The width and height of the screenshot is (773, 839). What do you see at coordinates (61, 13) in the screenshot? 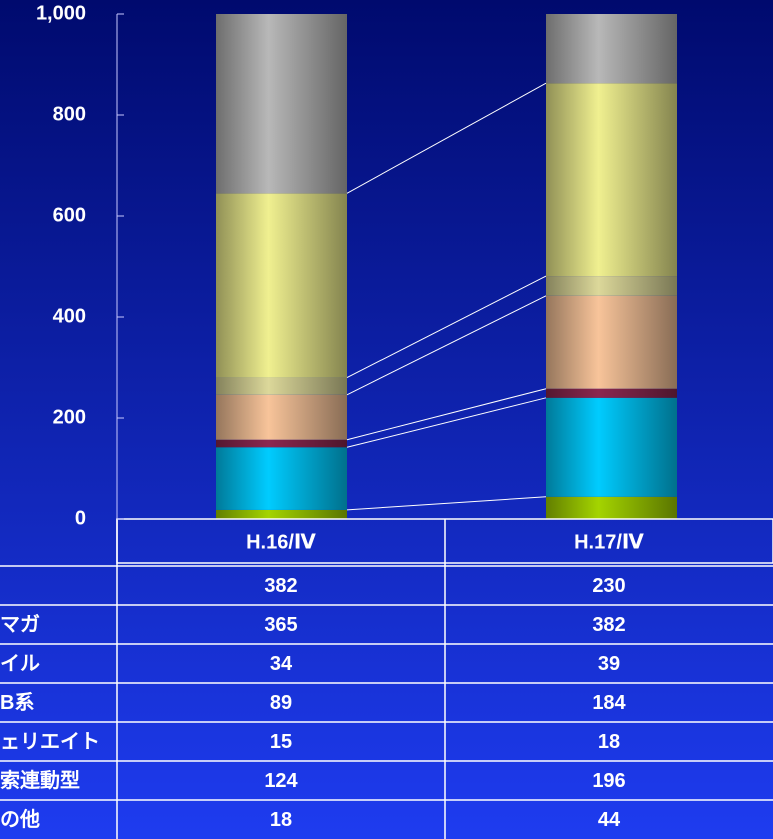
I see `y-tick-label: 1,000` at bounding box center [61, 13].